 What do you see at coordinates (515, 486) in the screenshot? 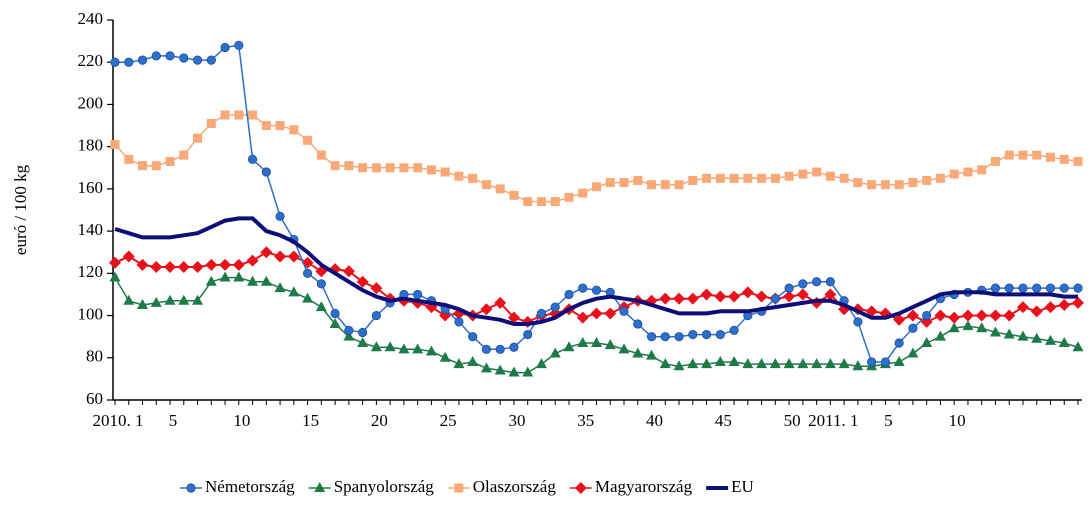
I see `legend-label: Olaszország` at bounding box center [515, 486].